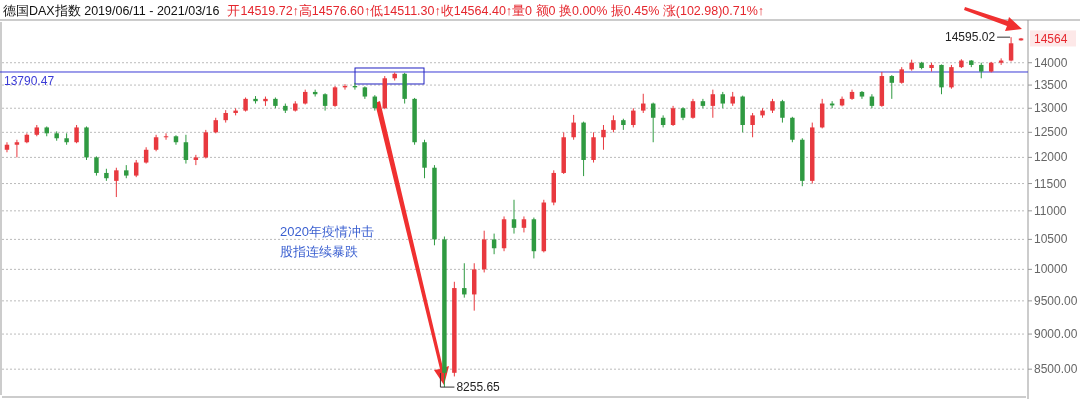 This screenshot has width=1080, height=399. Describe the element at coordinates (1051, 85) in the screenshot. I see `y-tick-label: 13500` at that location.